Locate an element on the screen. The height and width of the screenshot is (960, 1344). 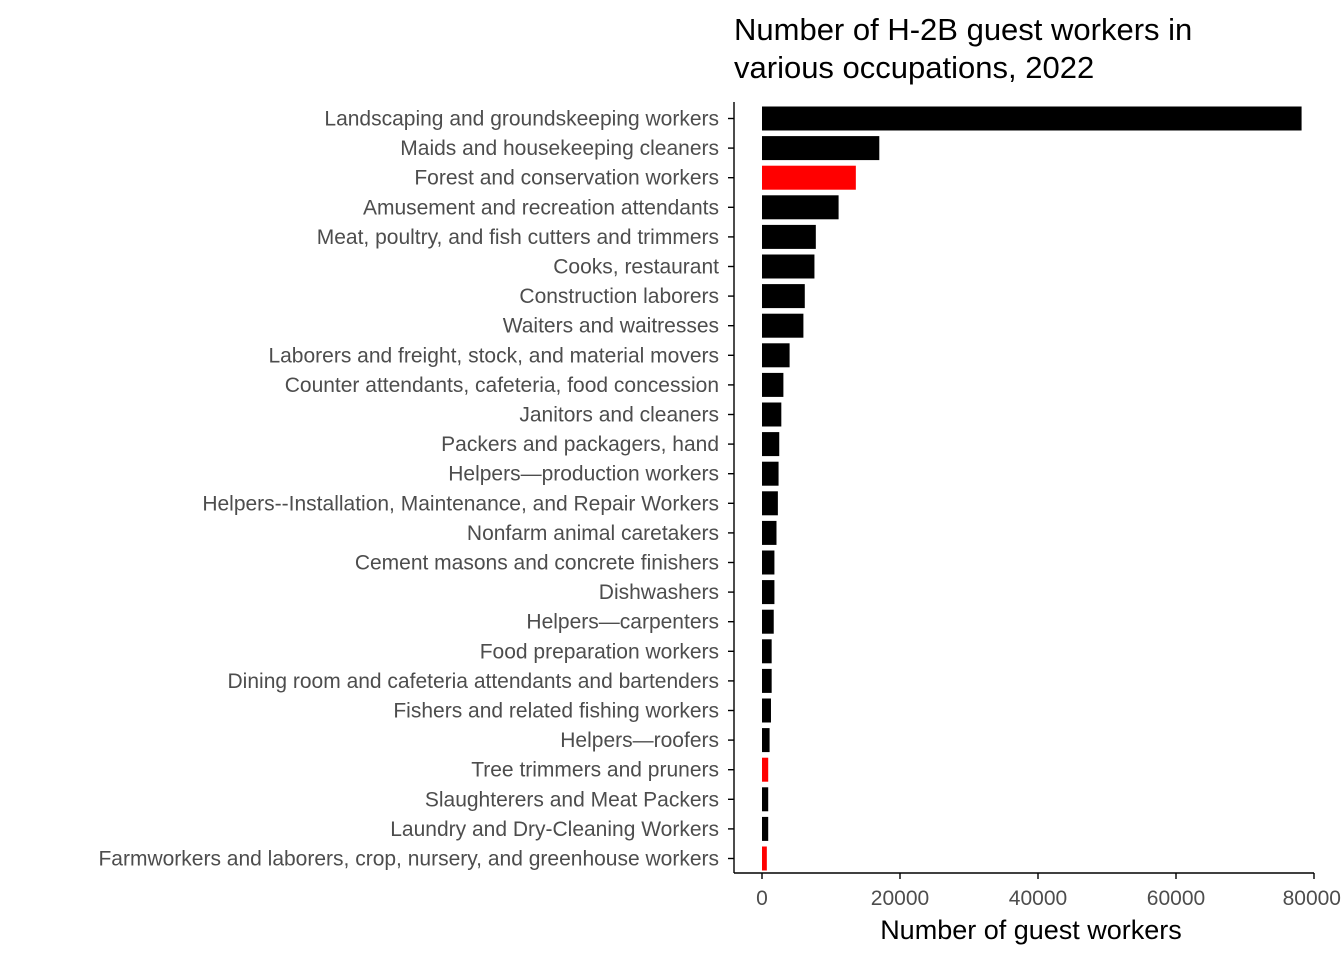
chart-title-line-1: Number of H-2B guest workers in is located at coordinates (963, 29).